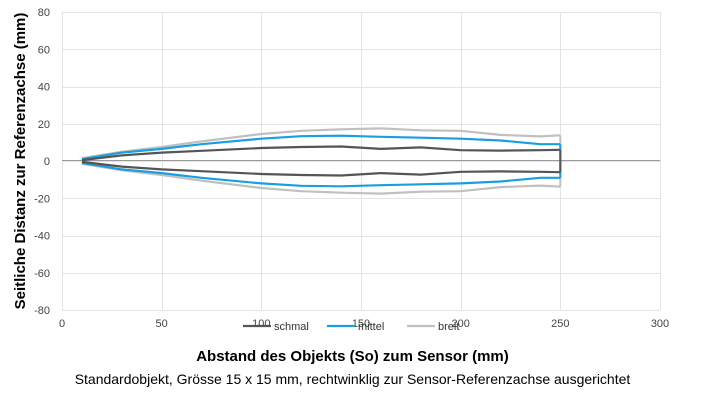  Describe the element at coordinates (261, 324) in the screenshot. I see `x-tick-label: 100` at that location.